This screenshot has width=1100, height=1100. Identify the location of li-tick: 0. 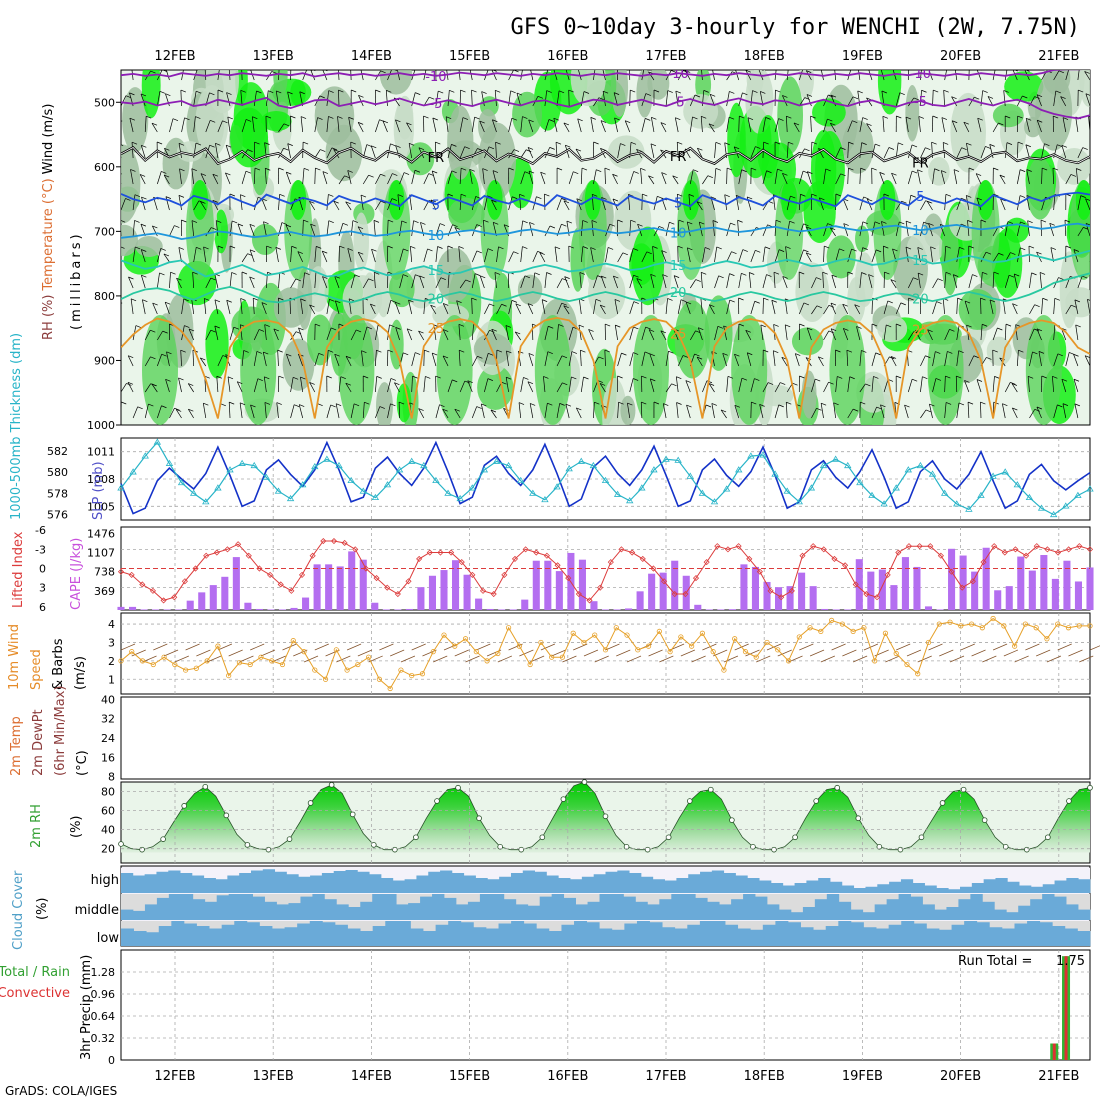
(42, 569).